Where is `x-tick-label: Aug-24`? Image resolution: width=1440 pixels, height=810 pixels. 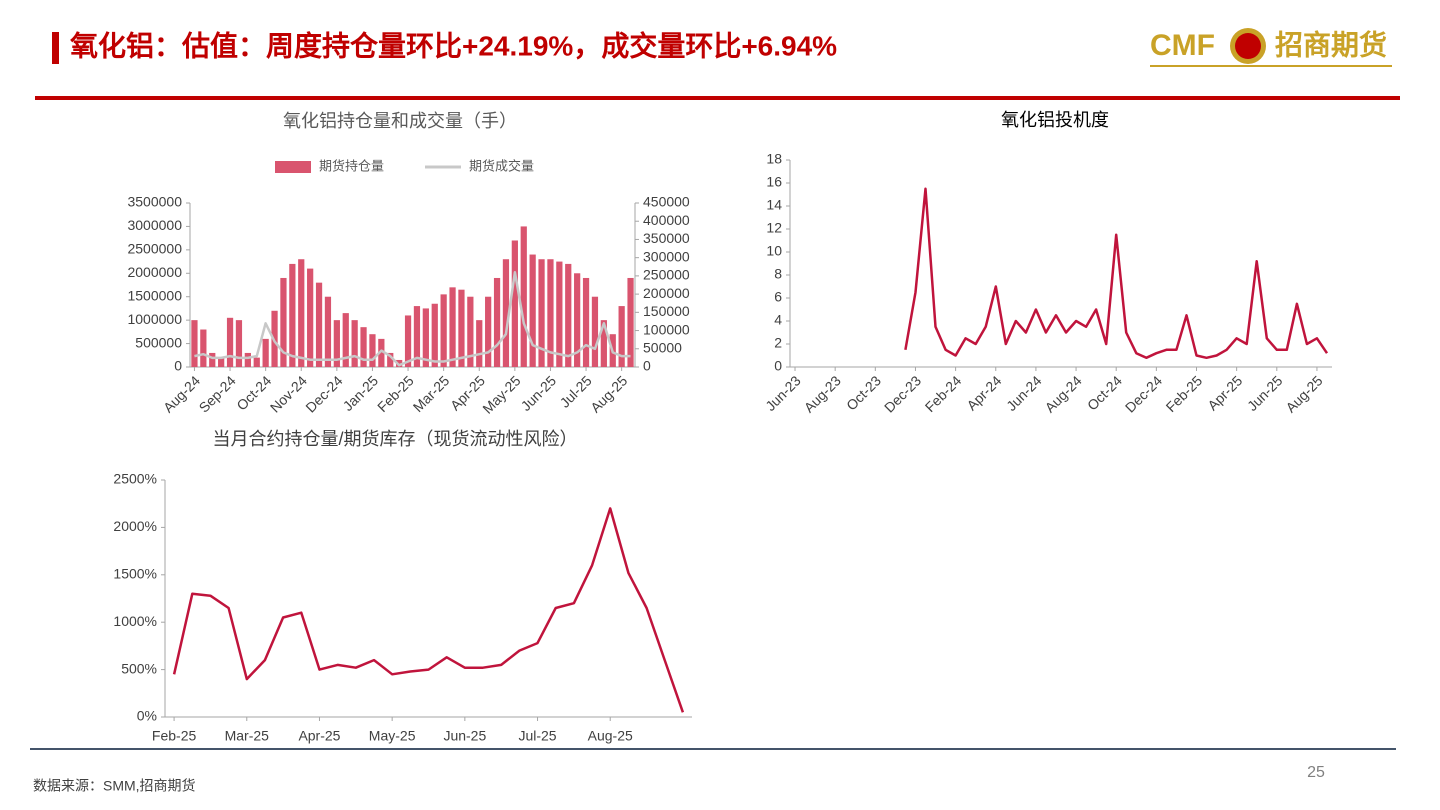
x-tick-label: Aug-24 is located at coordinates (181, 393).